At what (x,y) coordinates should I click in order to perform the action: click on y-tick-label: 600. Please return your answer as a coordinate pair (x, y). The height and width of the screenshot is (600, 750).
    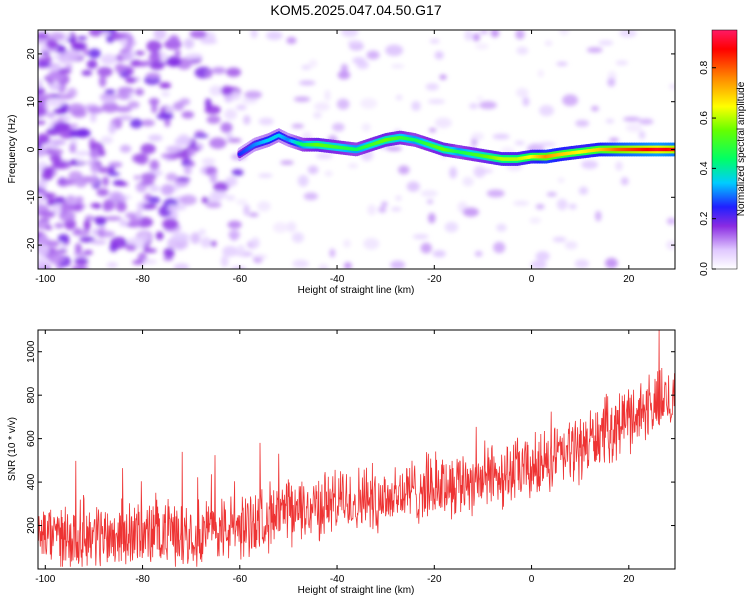
    Looking at the image, I should click on (31, 438).